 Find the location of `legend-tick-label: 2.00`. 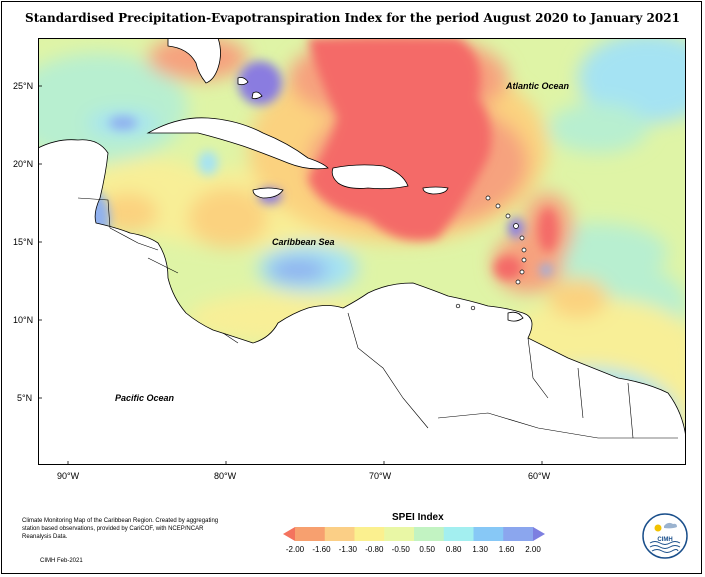

legend-tick-label: 2.00 is located at coordinates (533, 549).